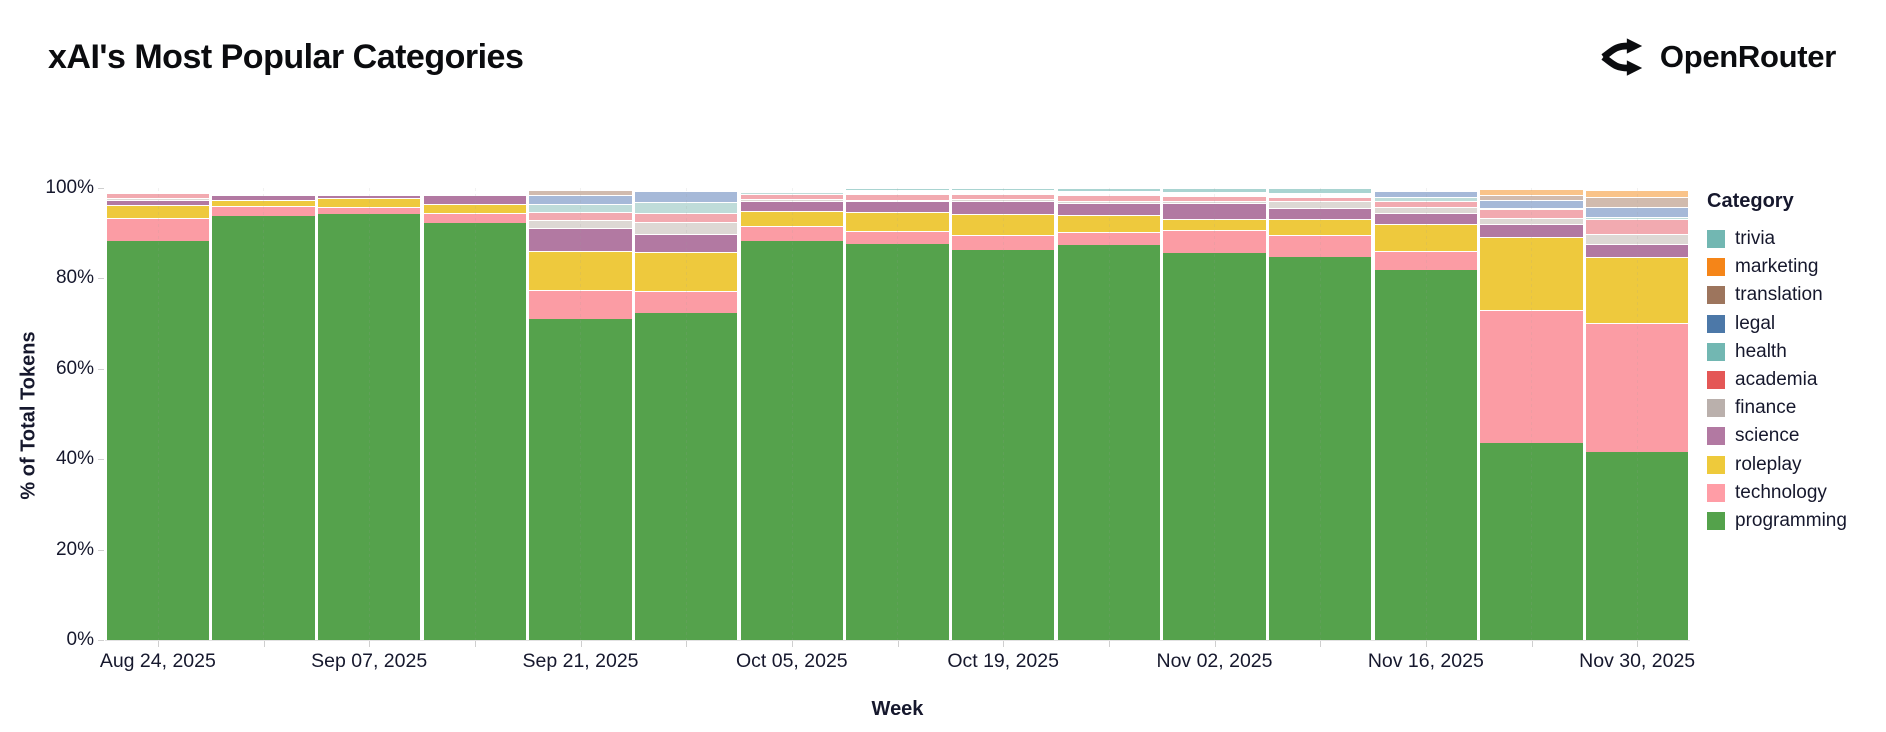 This screenshot has height=732, width=1886. I want to click on bar-oct-26-2025, so click(1109, 414).